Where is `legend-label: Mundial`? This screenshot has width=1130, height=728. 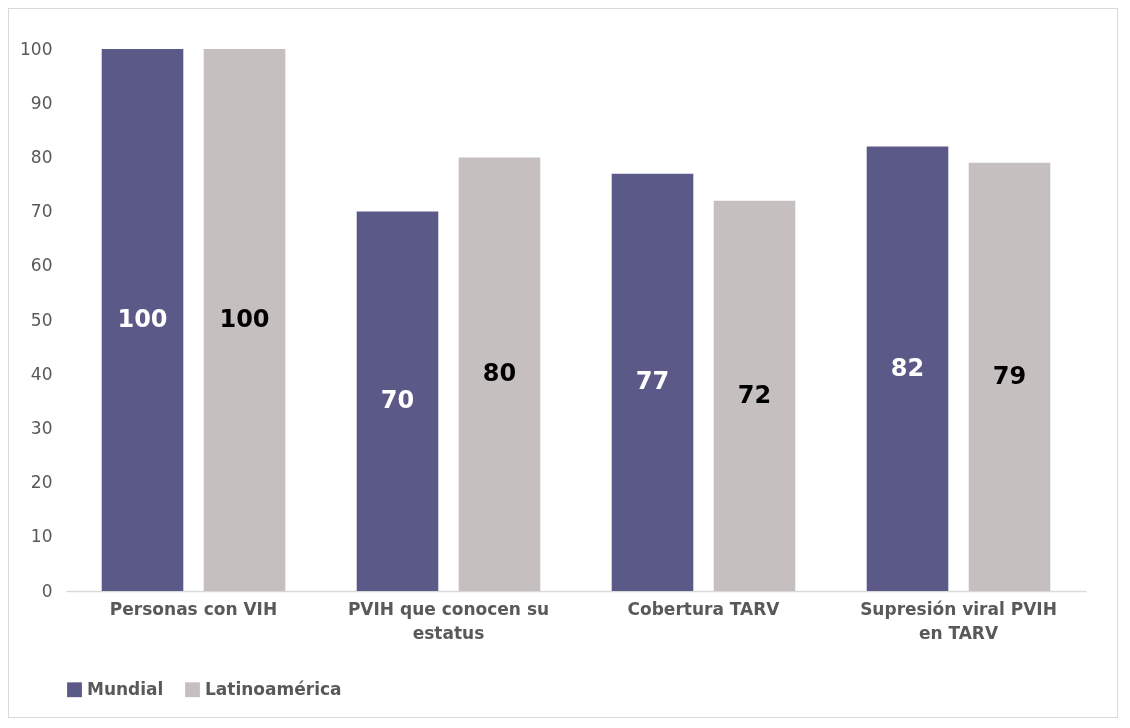
legend-label: Mundial is located at coordinates (125, 688).